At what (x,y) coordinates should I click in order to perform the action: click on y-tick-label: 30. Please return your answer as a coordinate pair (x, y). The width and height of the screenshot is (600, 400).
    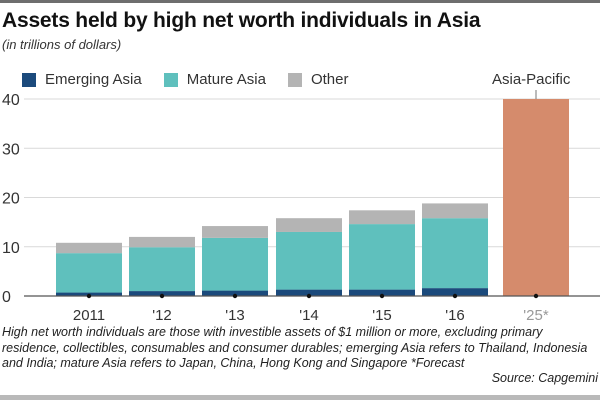
    Looking at the image, I should click on (11, 149).